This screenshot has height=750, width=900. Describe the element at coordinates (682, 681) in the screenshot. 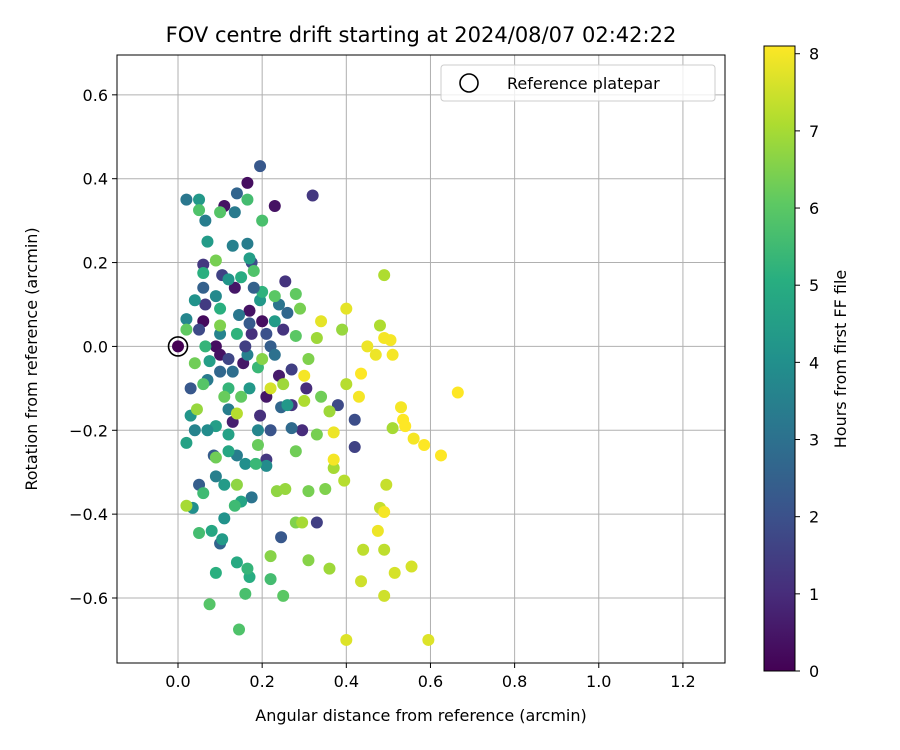

I see `x-tick-label: 1.2` at that location.